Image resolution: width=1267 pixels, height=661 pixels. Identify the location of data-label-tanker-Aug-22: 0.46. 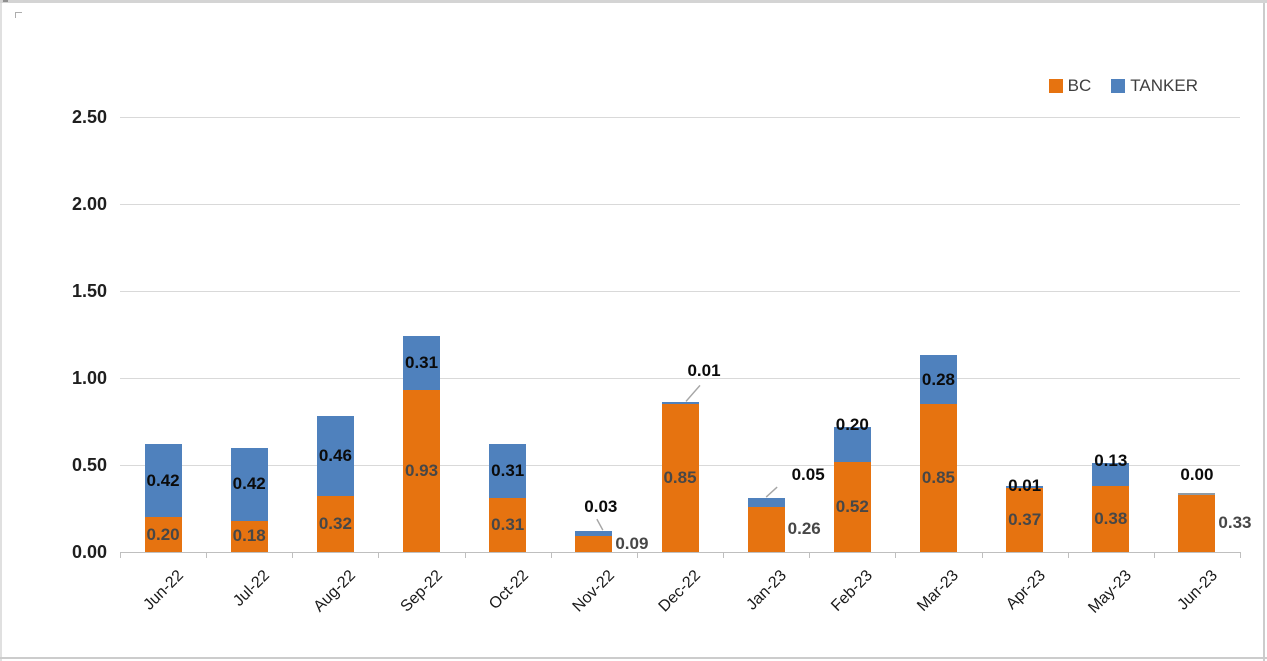
(335, 456).